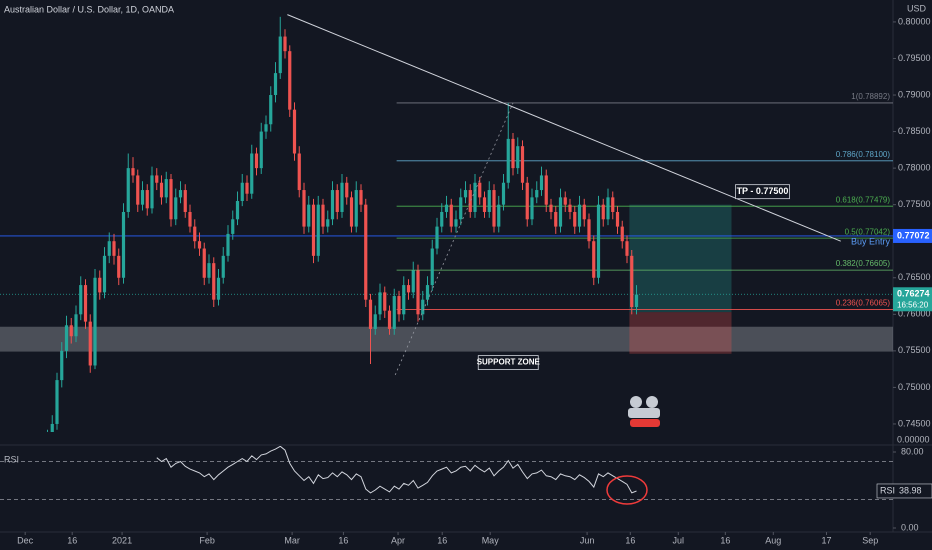 Image resolution: width=932 pixels, height=550 pixels. Describe the element at coordinates (491, 540) in the screenshot. I see `x-tick-label: May` at that location.